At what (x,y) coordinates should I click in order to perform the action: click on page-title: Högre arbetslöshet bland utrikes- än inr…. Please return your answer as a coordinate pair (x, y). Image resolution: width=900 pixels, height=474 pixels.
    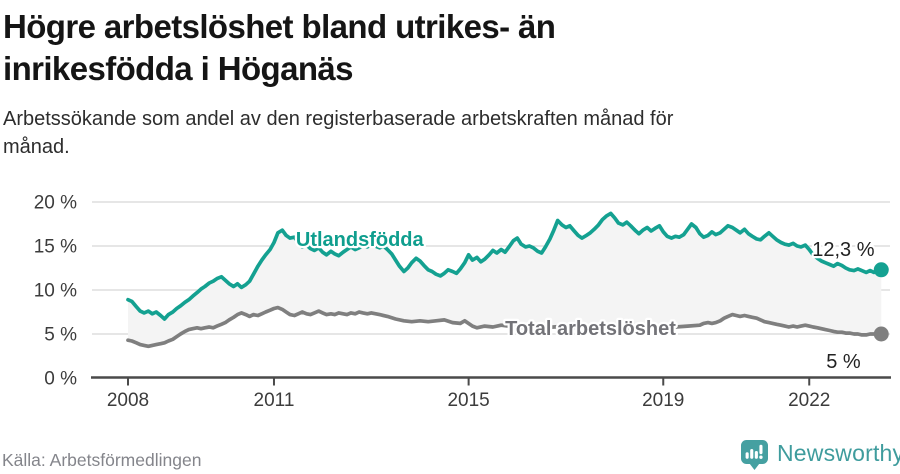
    Looking at the image, I should click on (383, 48).